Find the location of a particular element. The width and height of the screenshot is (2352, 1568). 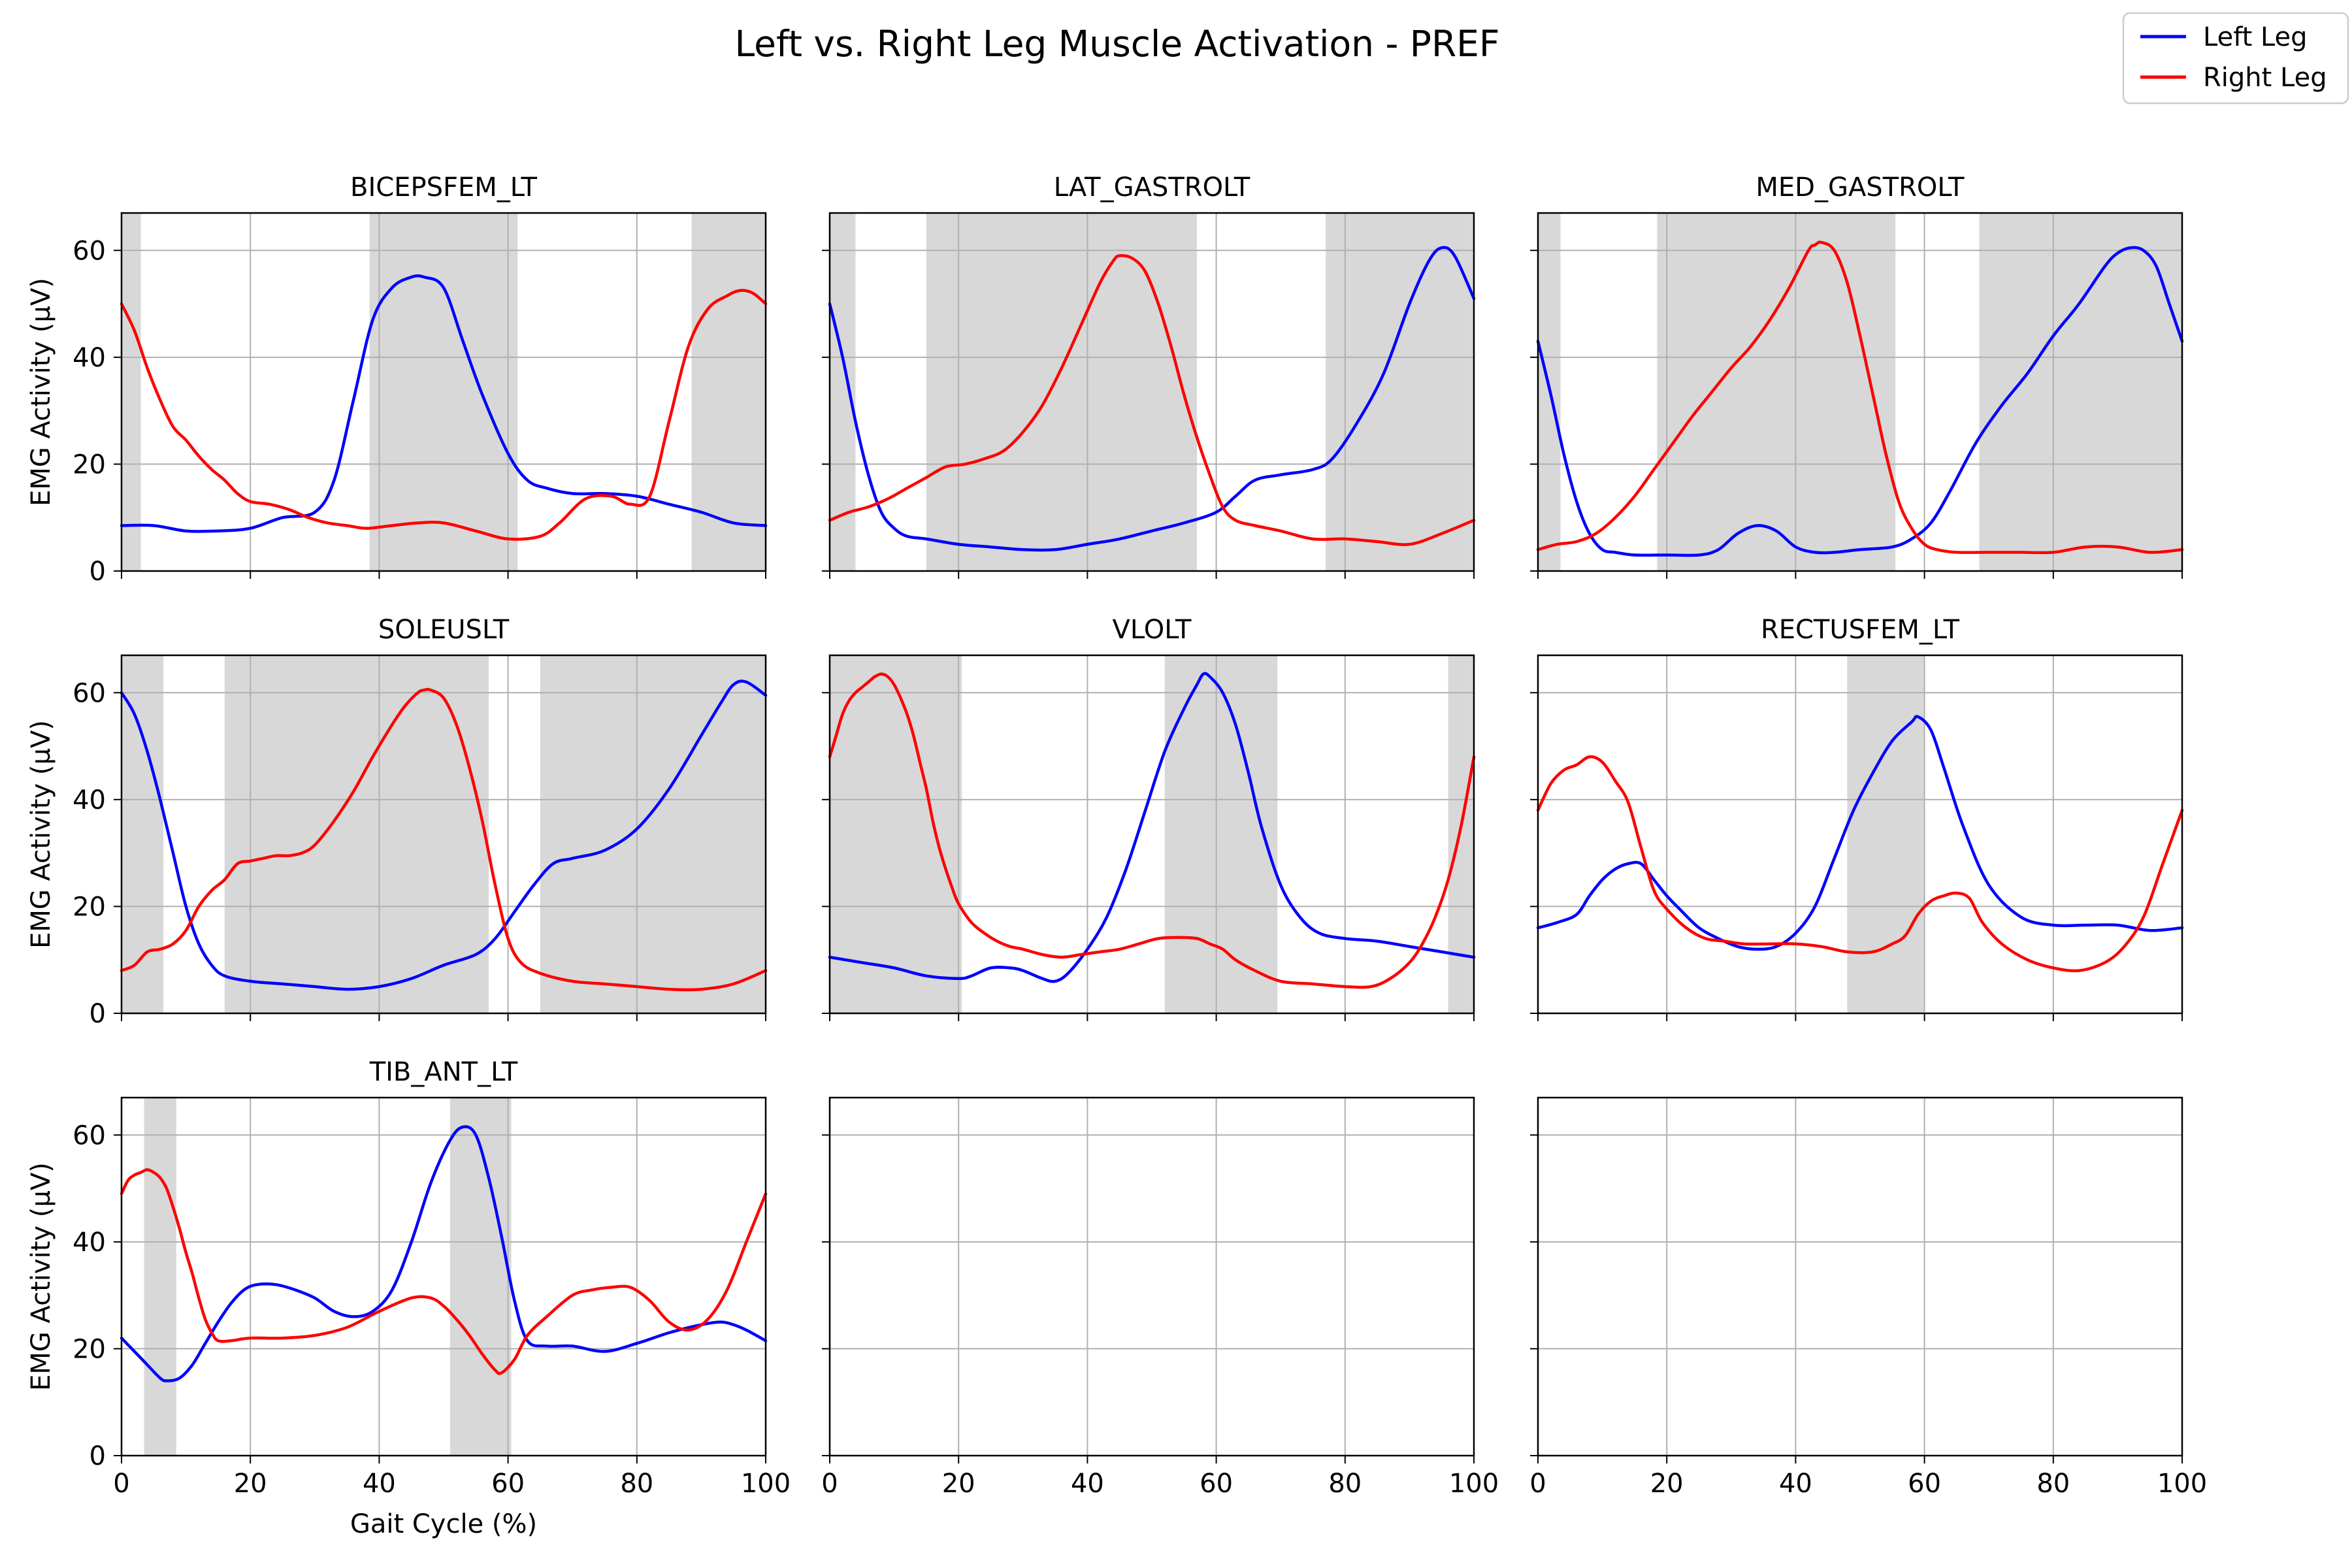

legend-right-leg-label: Right Leg is located at coordinates (2265, 78).